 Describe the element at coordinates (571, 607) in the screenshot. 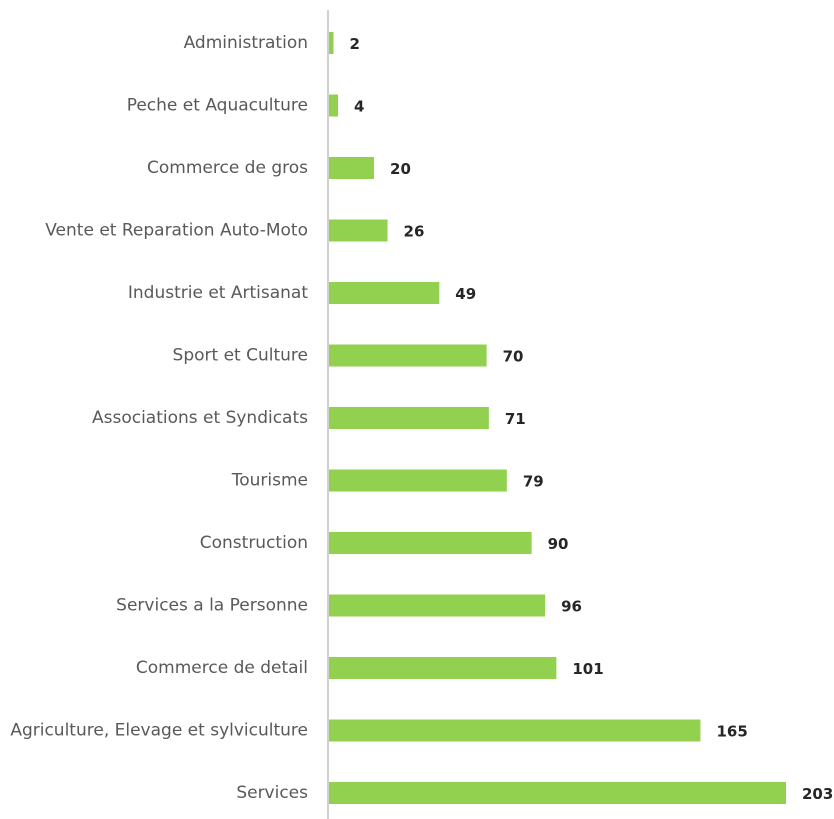

I see `value-label: 96` at that location.